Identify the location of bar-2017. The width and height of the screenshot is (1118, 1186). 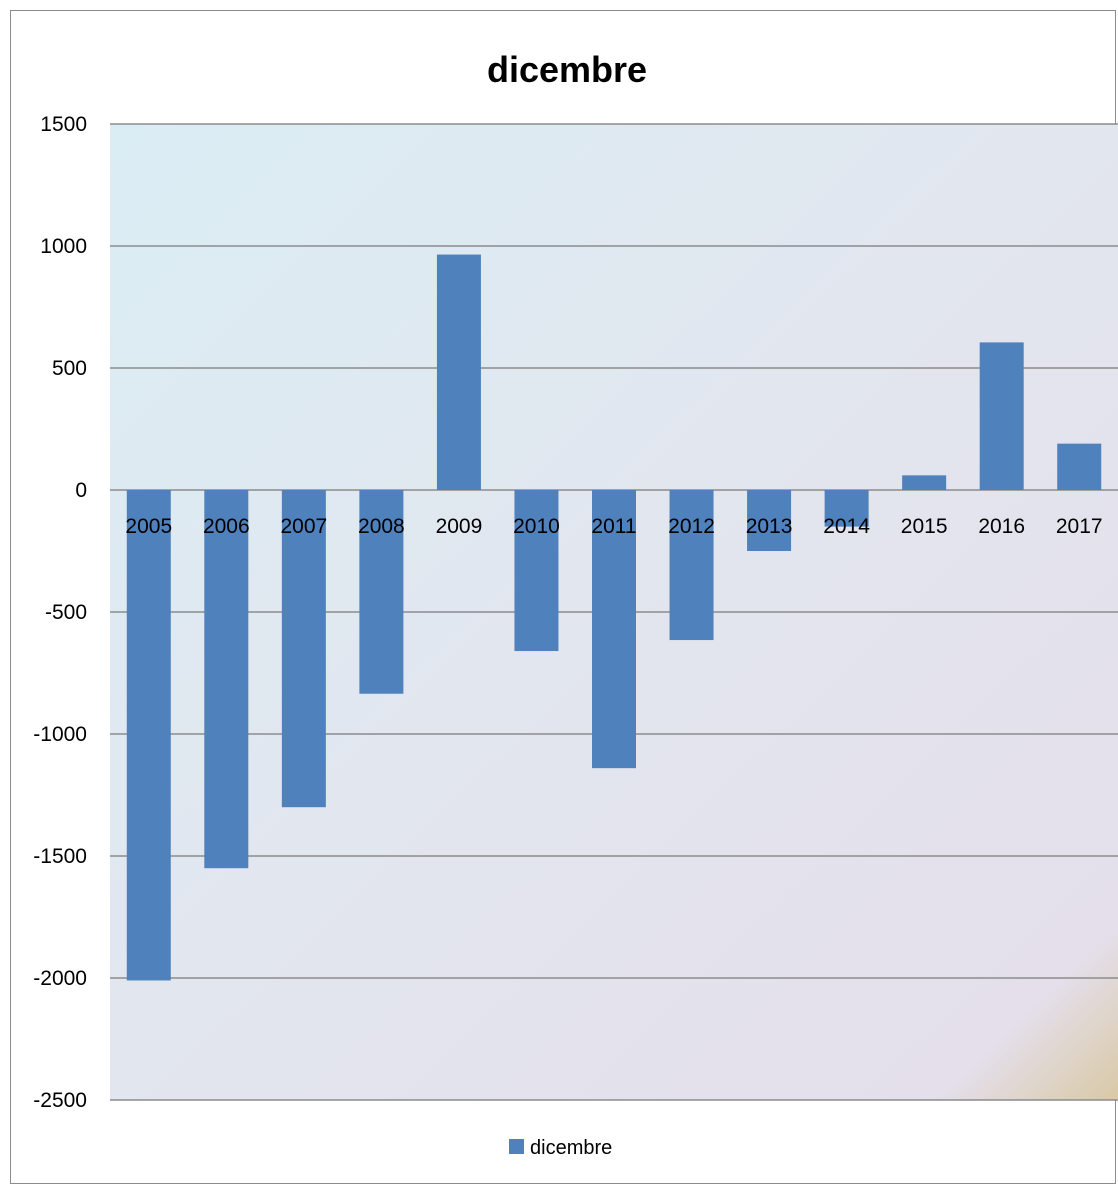
(1079, 466).